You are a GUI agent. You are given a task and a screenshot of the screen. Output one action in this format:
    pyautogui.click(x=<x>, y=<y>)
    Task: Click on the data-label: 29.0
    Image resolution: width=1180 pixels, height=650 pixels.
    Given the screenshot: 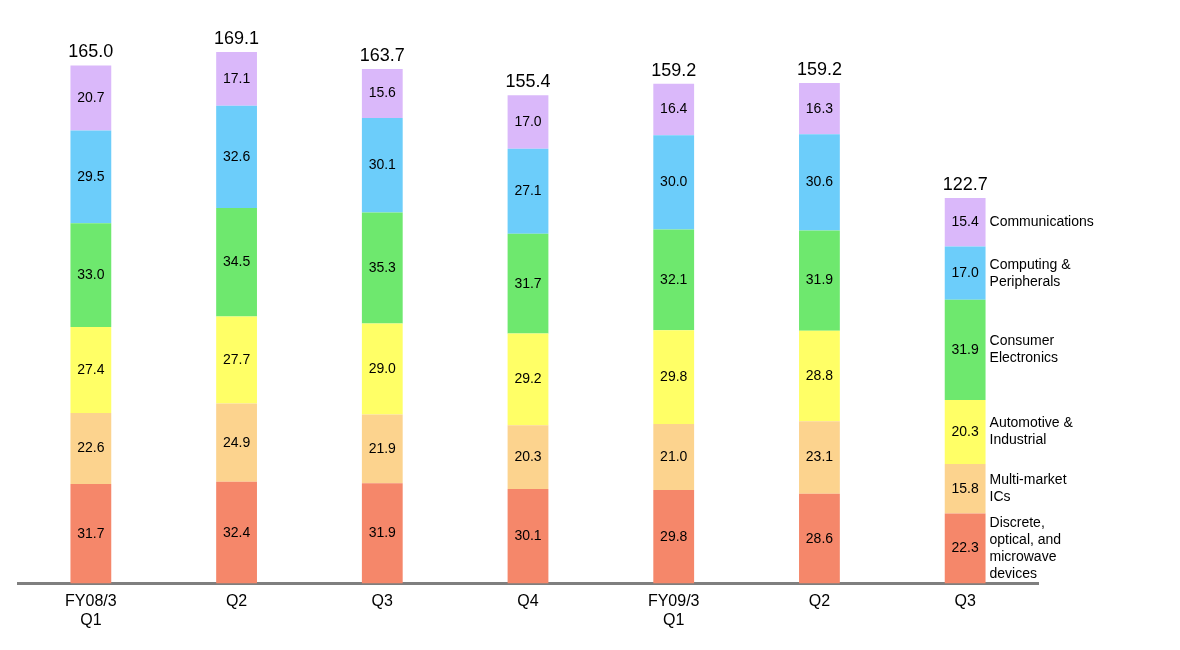 What is the action you would take?
    pyautogui.click(x=382, y=367)
    